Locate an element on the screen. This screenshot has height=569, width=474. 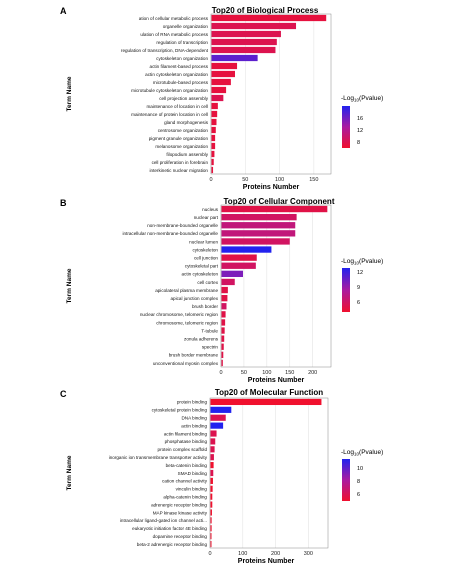
category-label: chromosome, telomeric region is located at coordinates (187, 322).